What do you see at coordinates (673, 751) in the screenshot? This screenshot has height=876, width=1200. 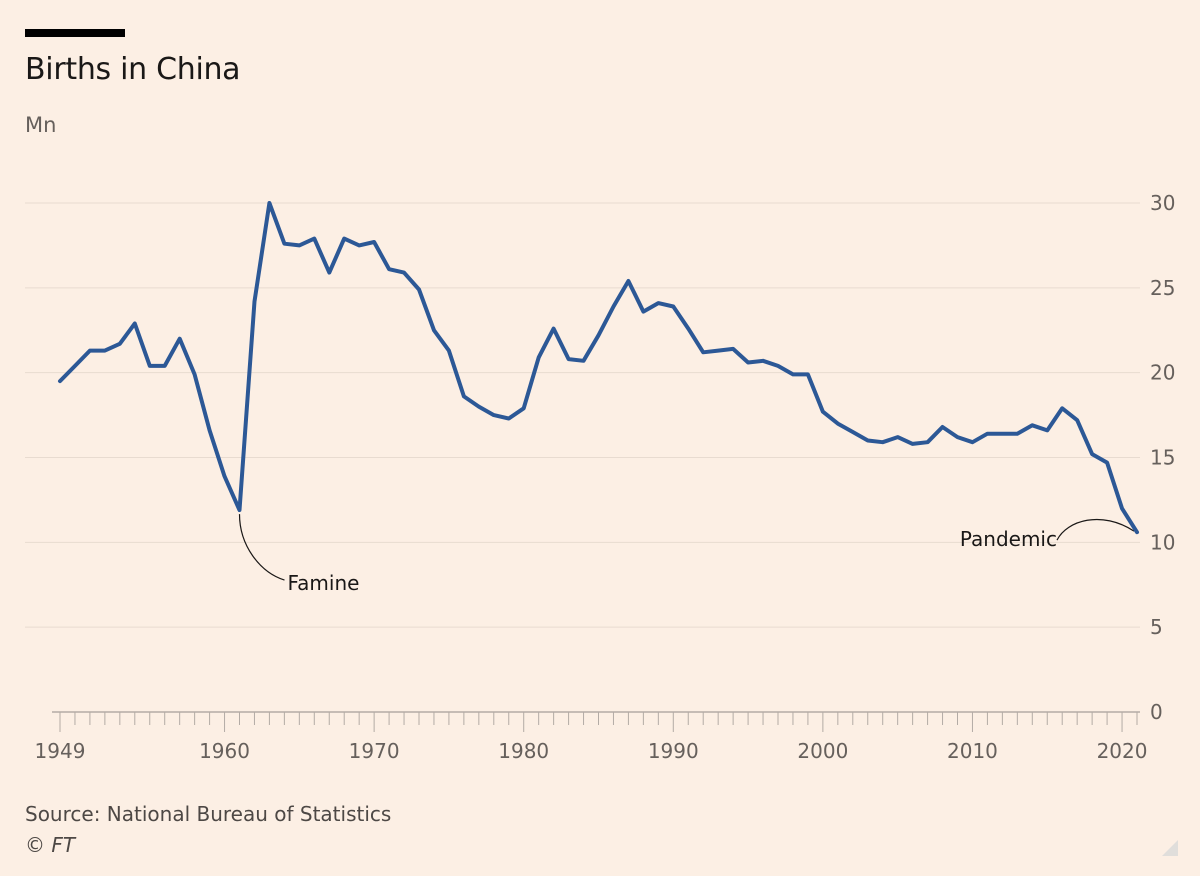 I see `x-tick-label-1990: 1990` at bounding box center [673, 751].